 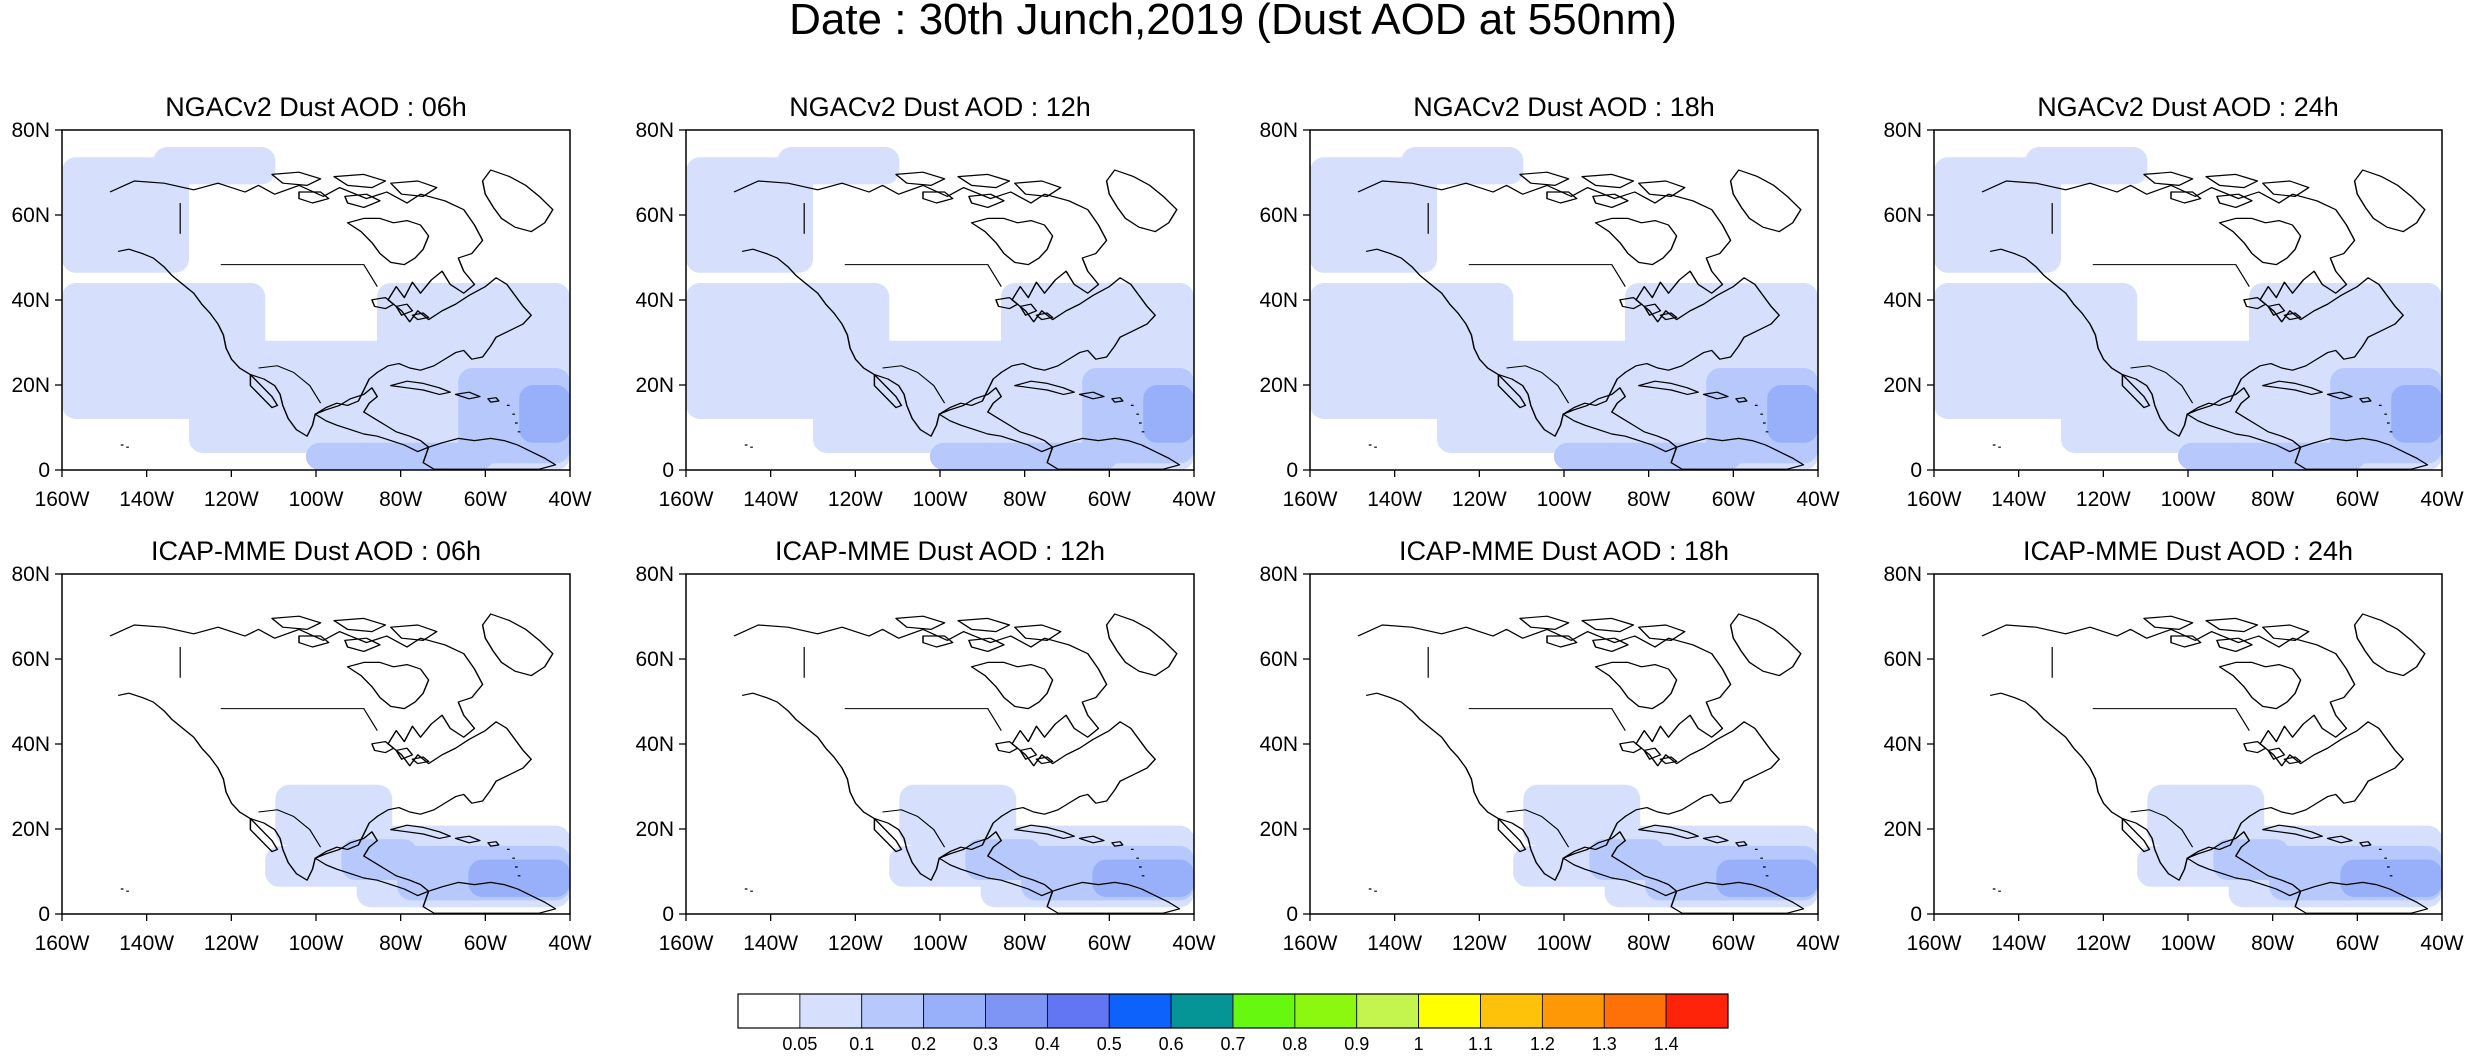 I want to click on colorbar-label: 0.8, so click(x=1294, y=1044).